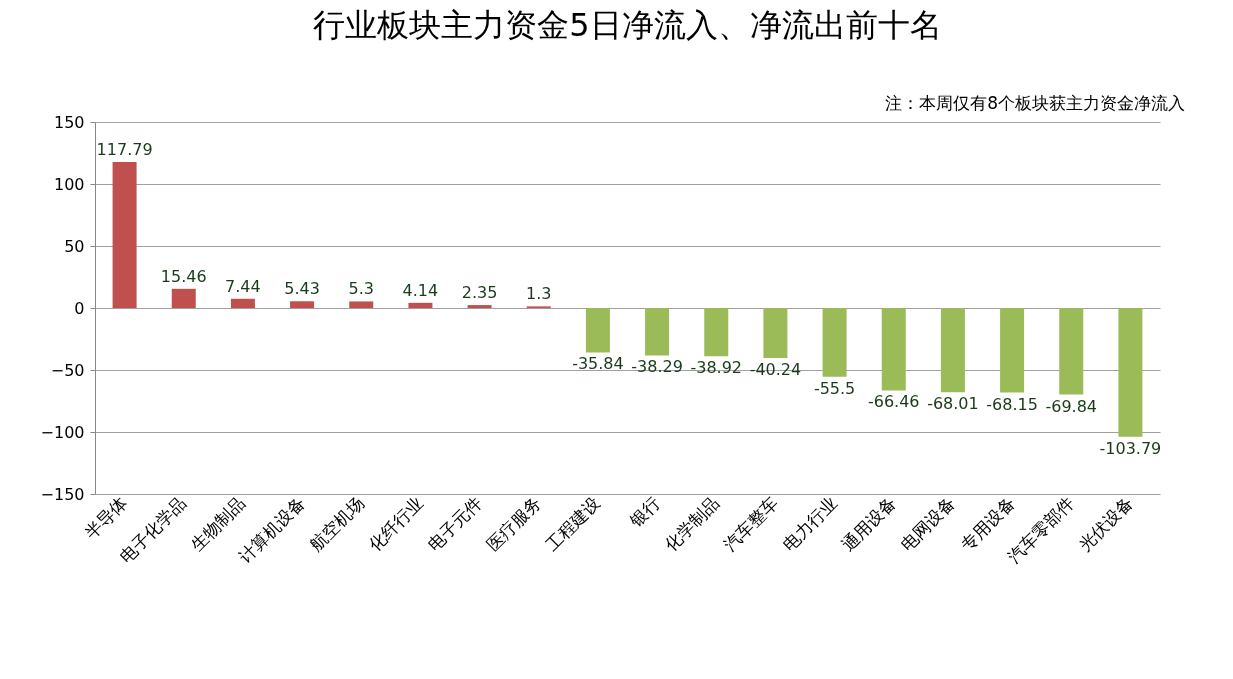  I want to click on data-label: 5.3, so click(361, 289).